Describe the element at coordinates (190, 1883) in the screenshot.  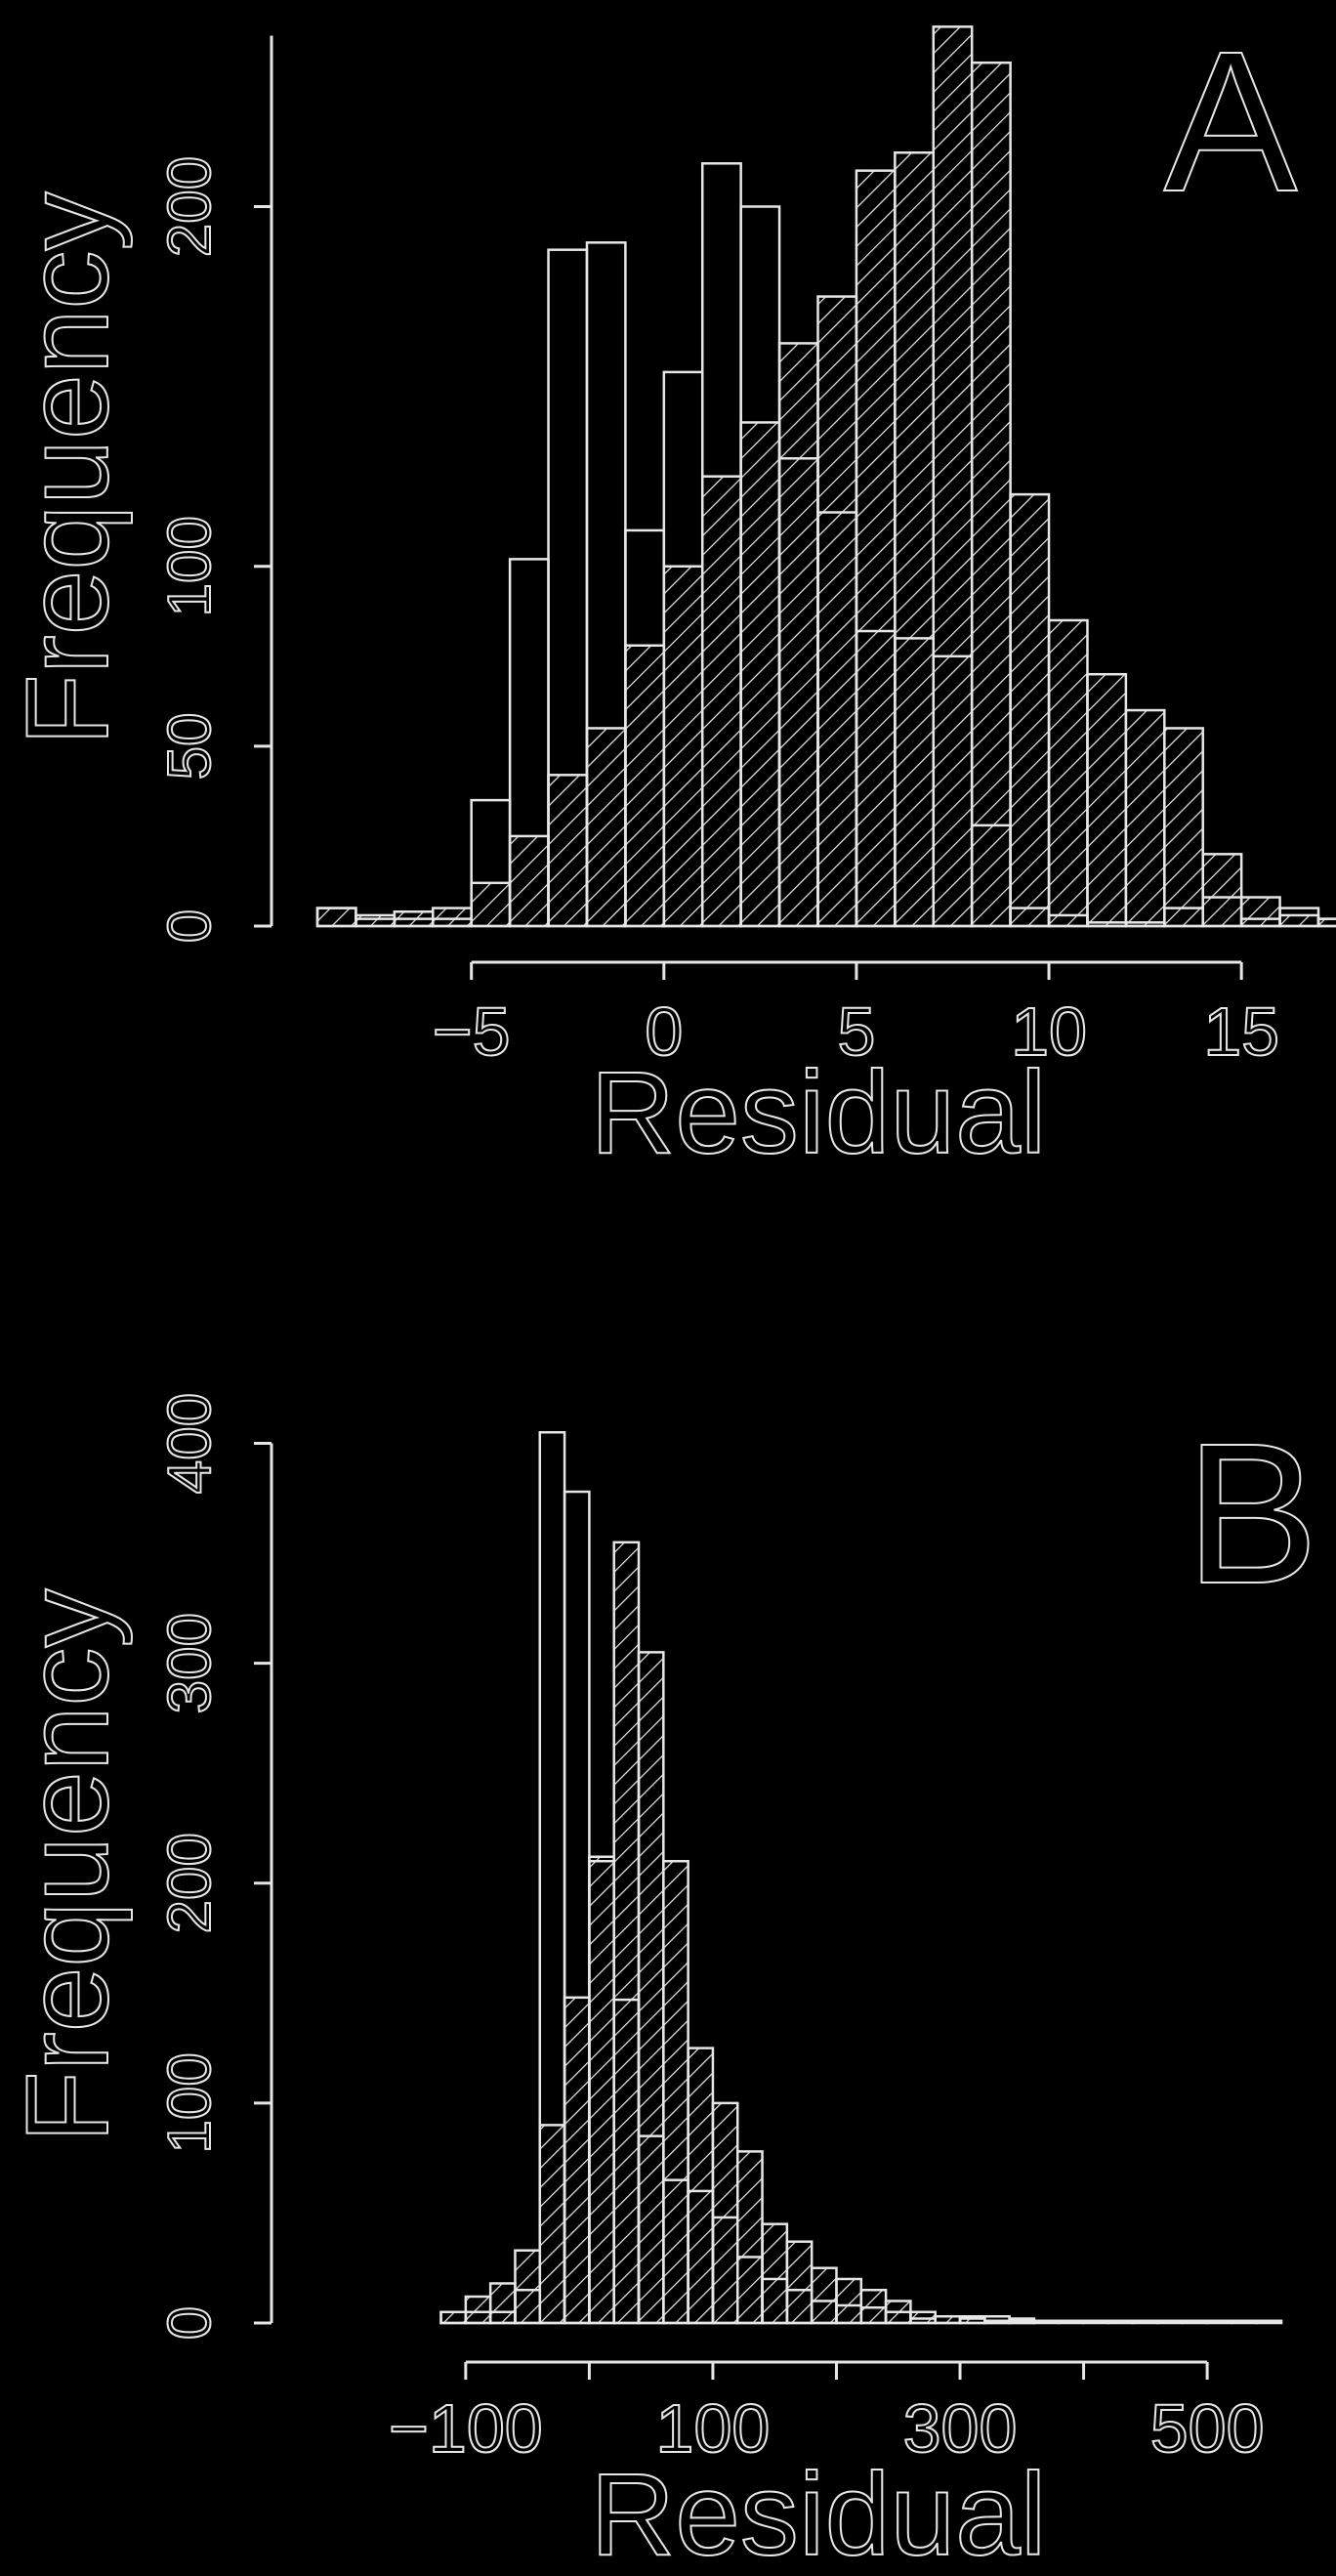
I see `panel-b-y-tick-label-2: 200` at that location.